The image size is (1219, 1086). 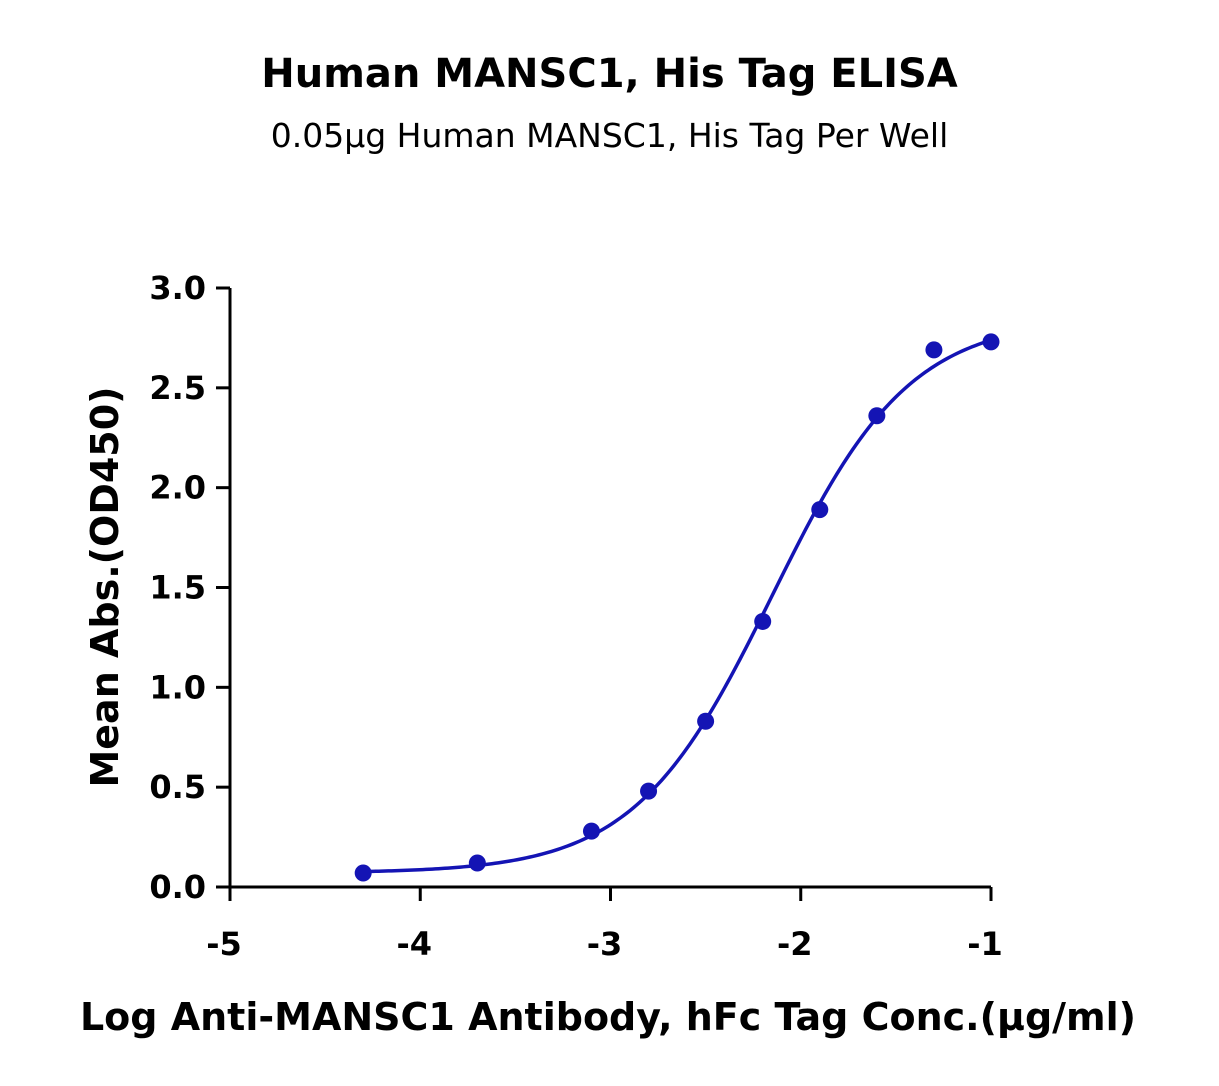 I want to click on y-tick-label: 2.0, so click(x=177, y=488).